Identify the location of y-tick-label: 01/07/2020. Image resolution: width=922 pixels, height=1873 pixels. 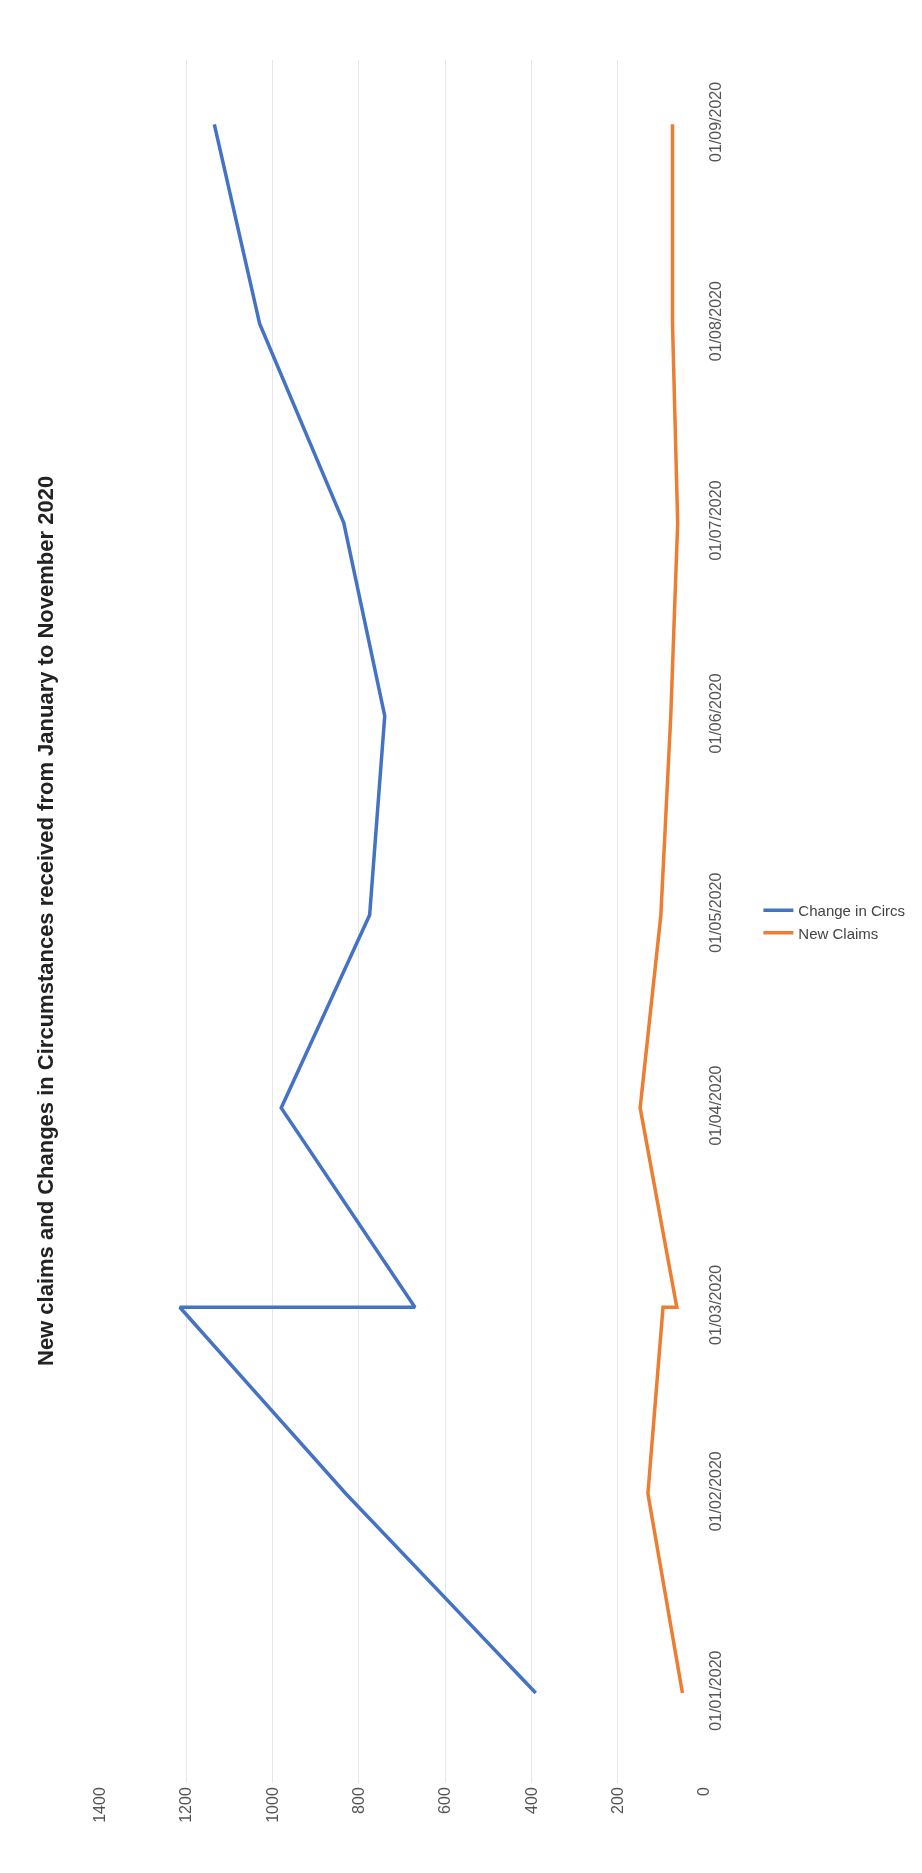
(715, 520).